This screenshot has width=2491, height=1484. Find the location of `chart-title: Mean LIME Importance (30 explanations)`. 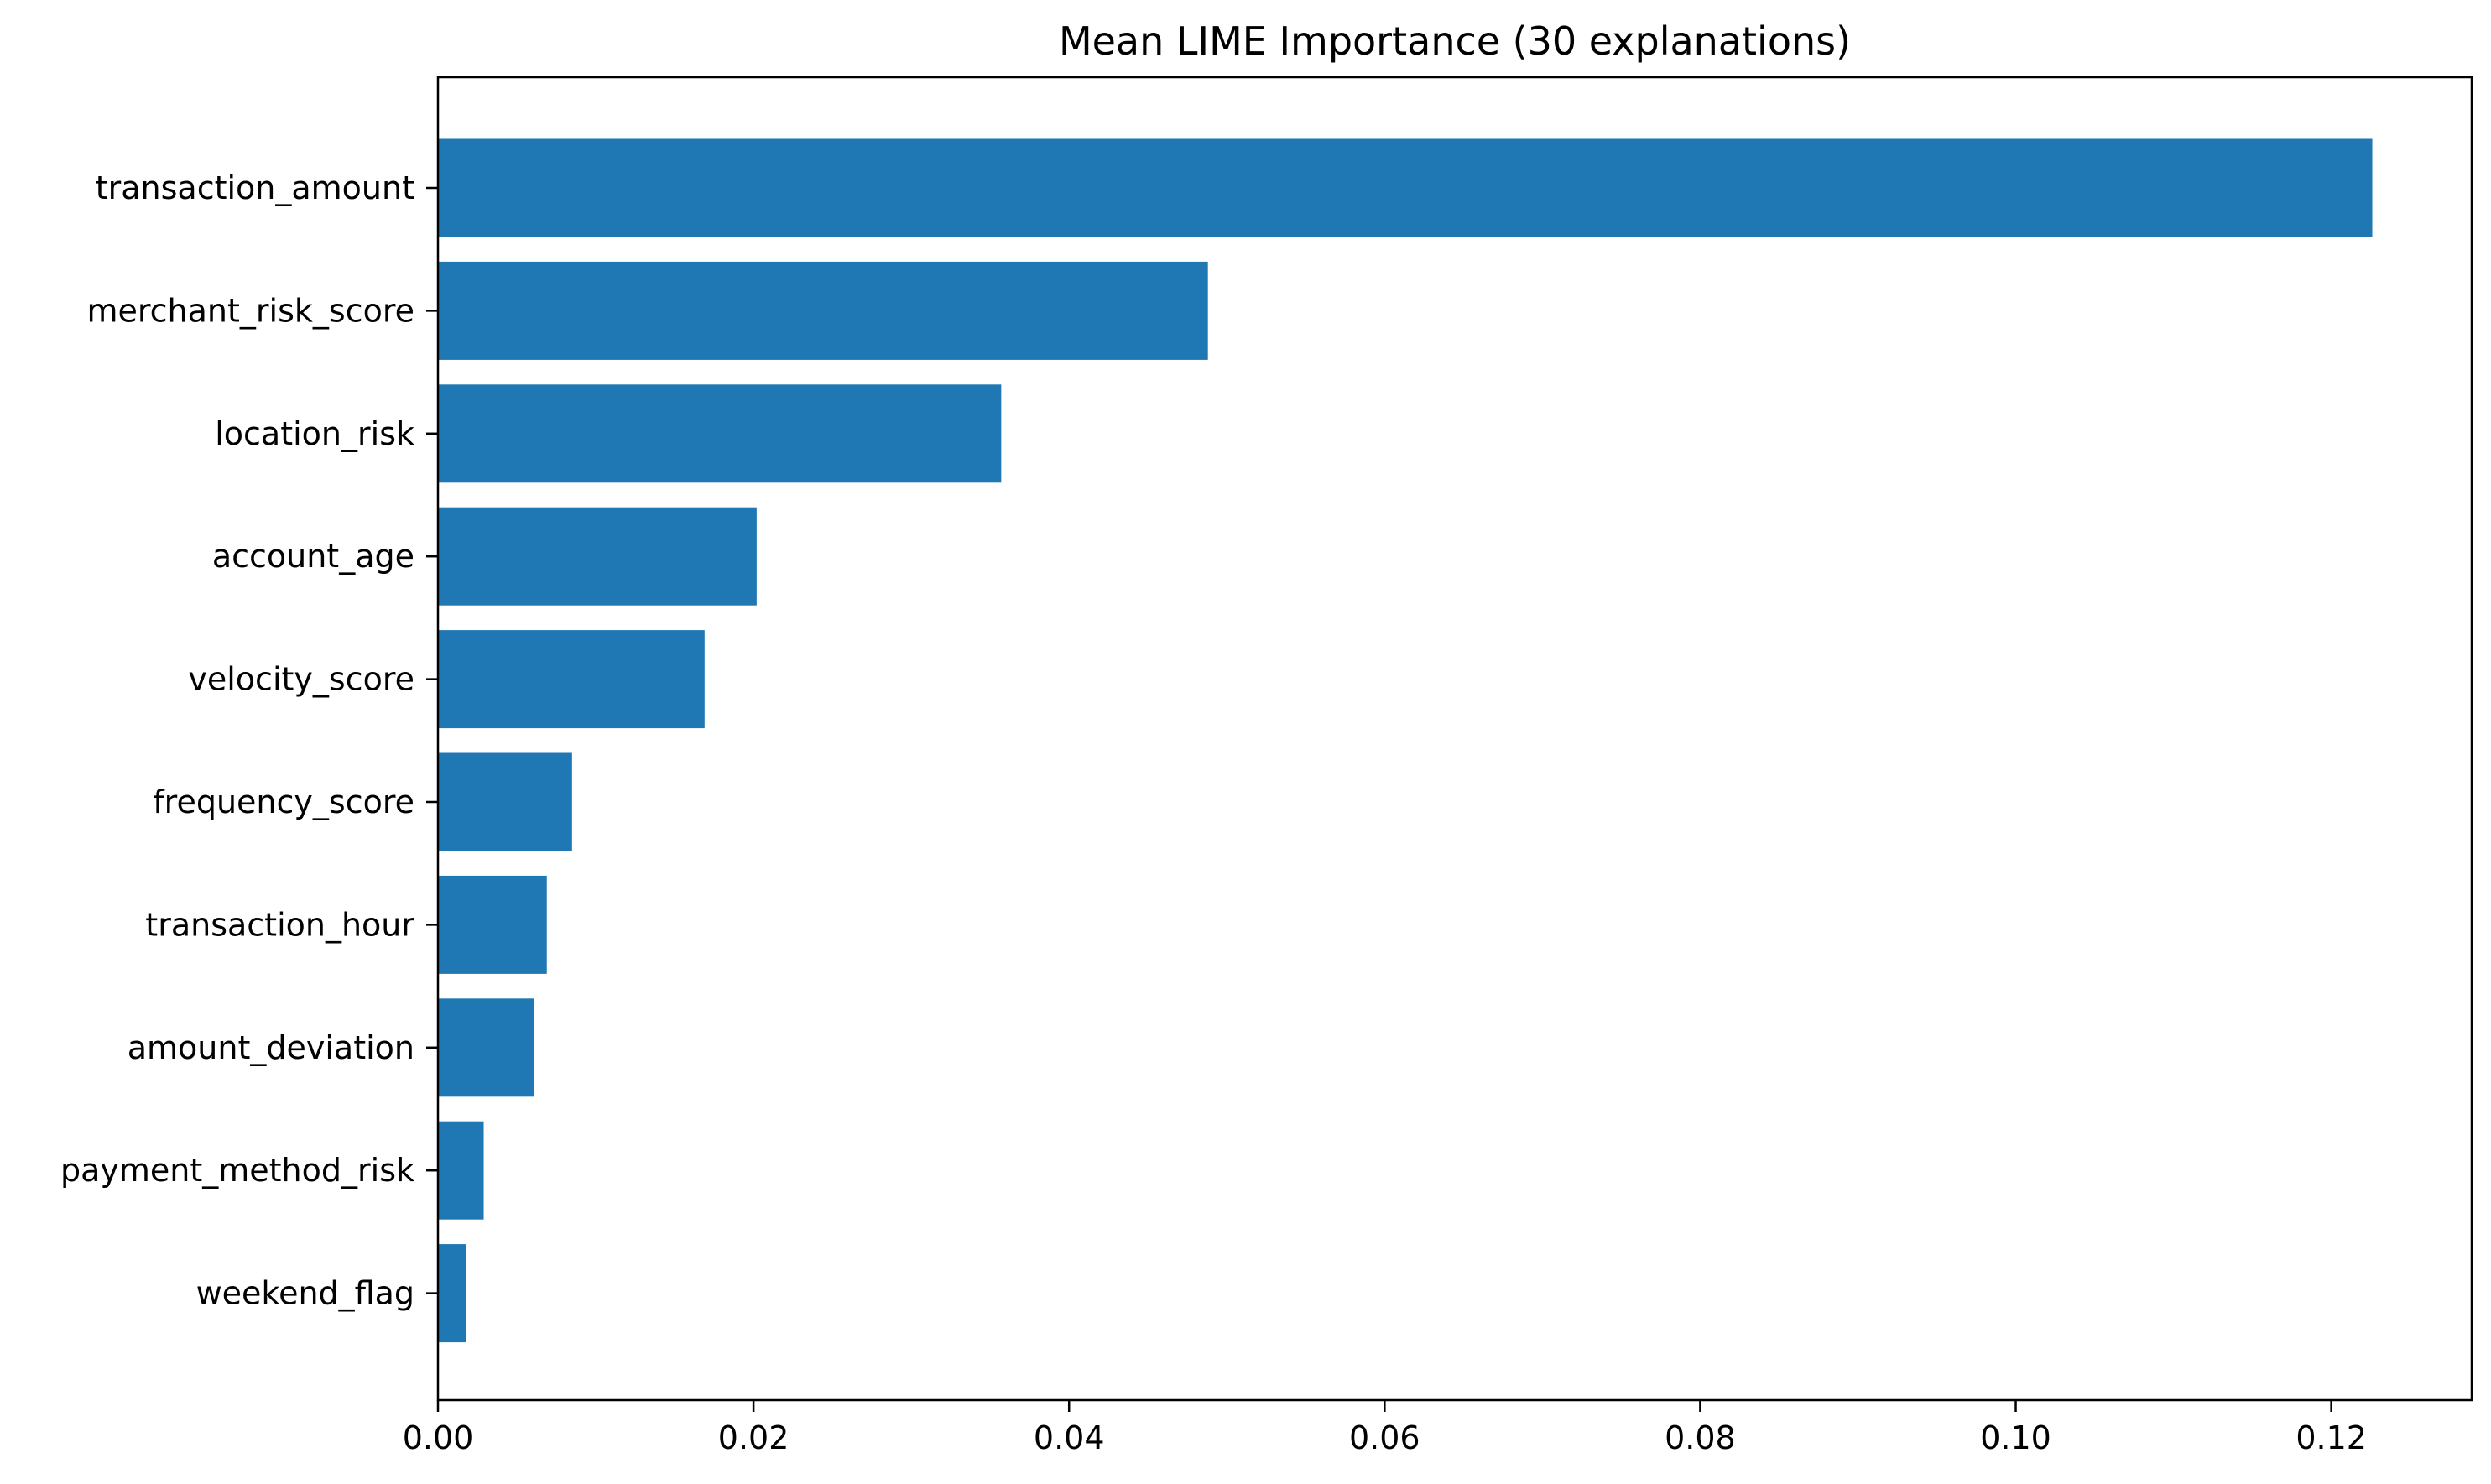

chart-title: Mean LIME Importance (30 explanations) is located at coordinates (1455, 41).